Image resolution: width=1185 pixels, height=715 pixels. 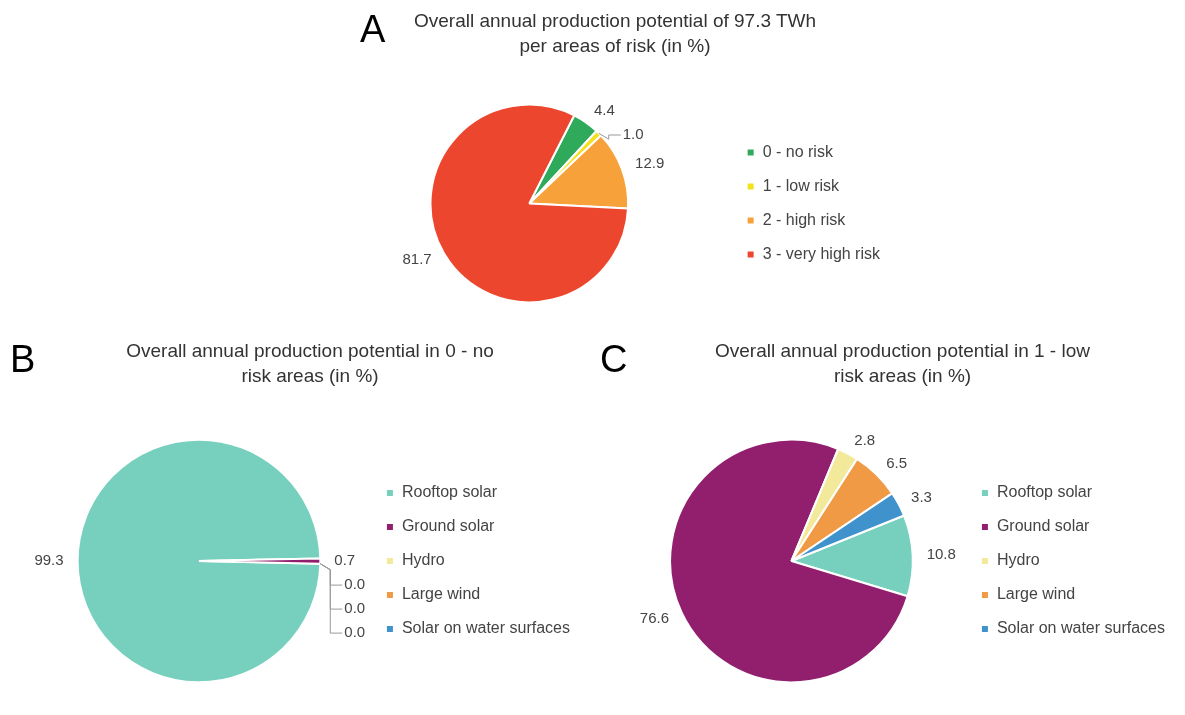 I want to click on data-label: 2.8, so click(x=865, y=440).